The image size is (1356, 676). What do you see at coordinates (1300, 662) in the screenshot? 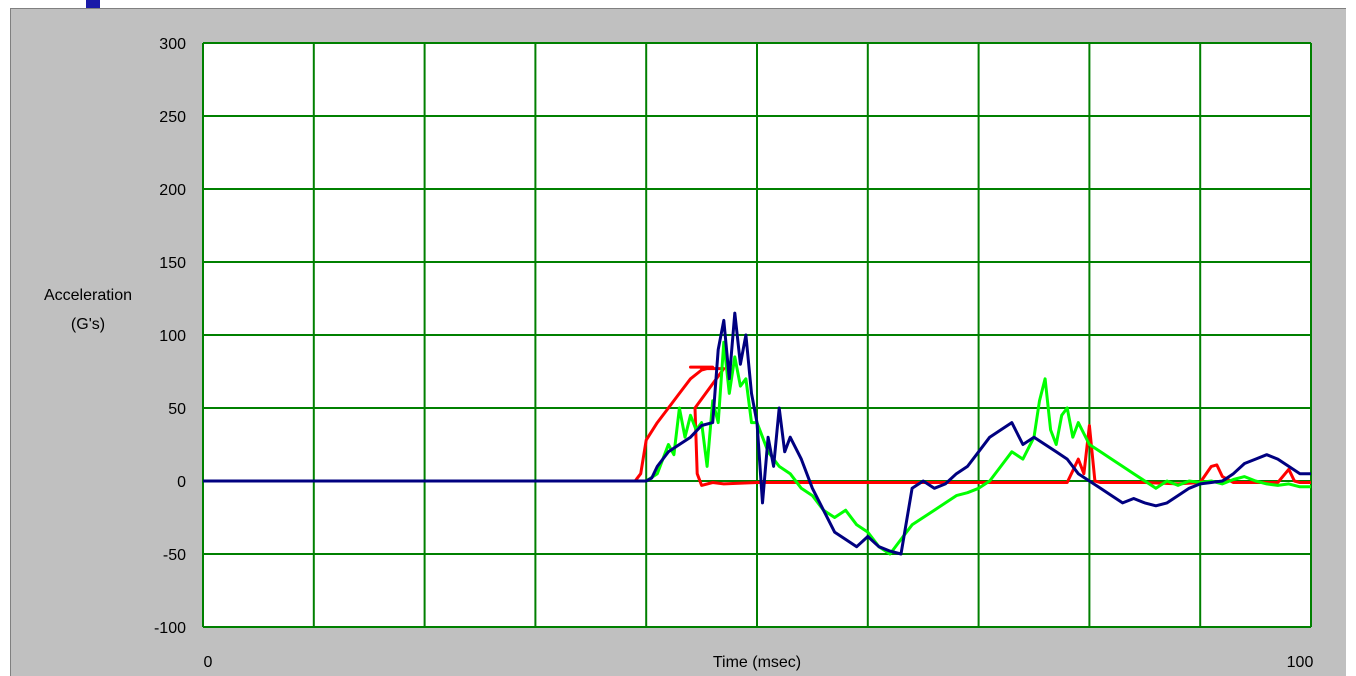
I see `x-tick-label-end: 100` at bounding box center [1300, 662].